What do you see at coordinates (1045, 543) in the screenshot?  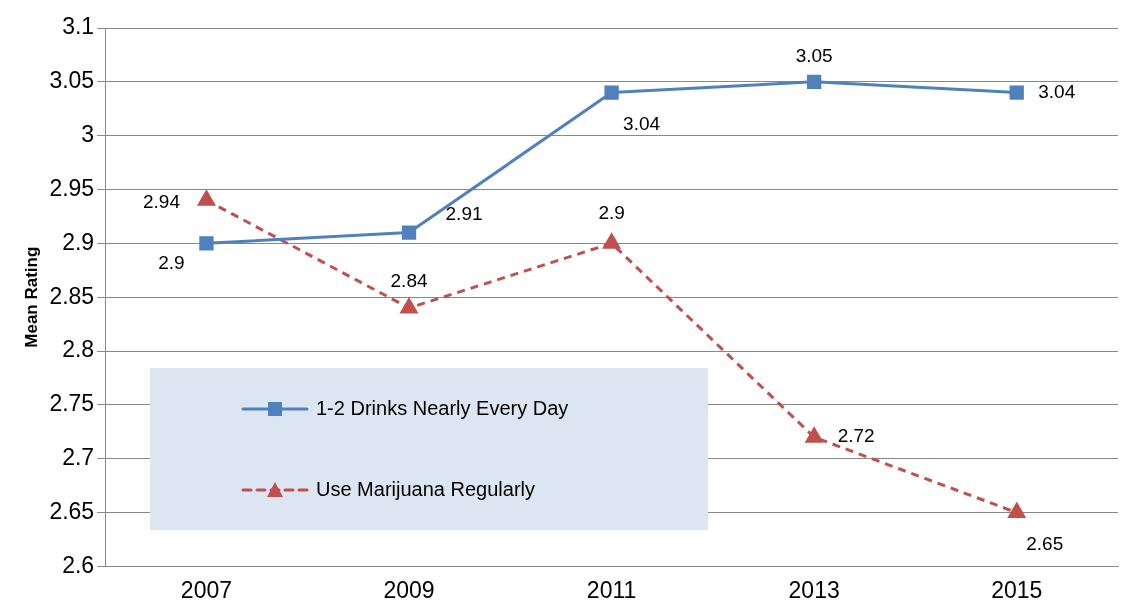 I see `data-label: 2.65` at bounding box center [1045, 543].